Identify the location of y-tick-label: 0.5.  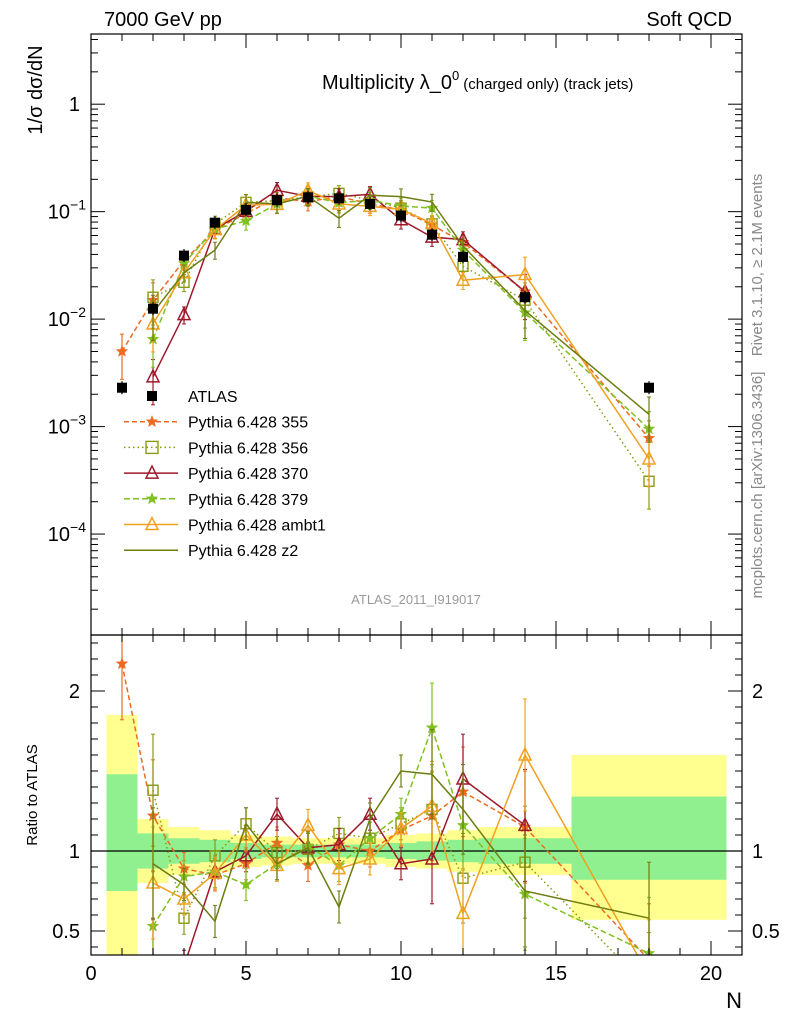
(66, 932).